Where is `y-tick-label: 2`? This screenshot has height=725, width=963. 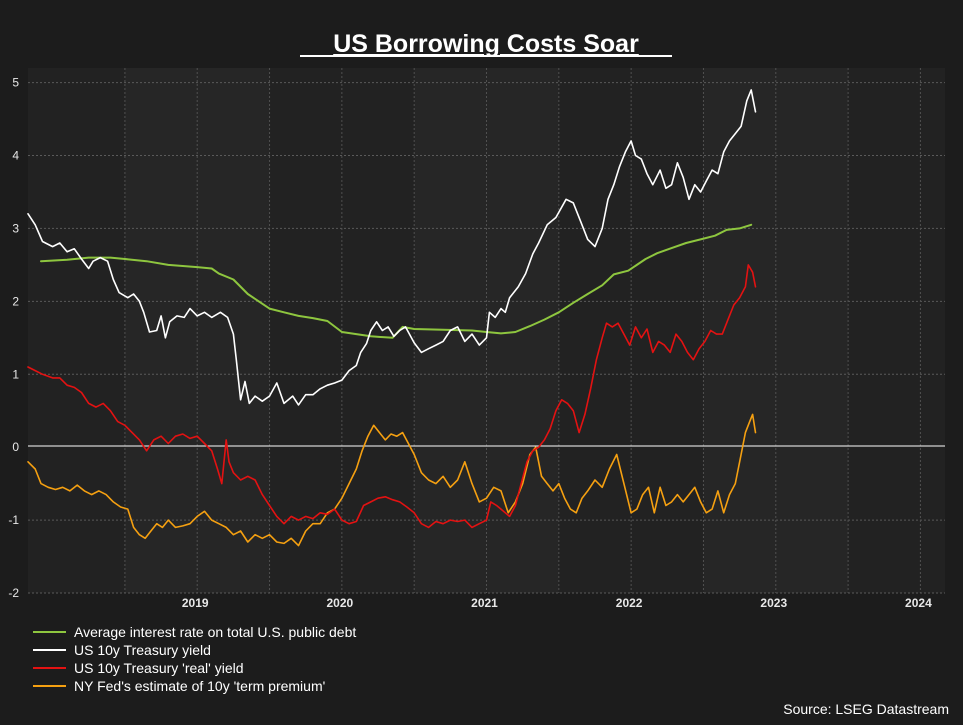
y-tick-label: 2 is located at coordinates (15, 301).